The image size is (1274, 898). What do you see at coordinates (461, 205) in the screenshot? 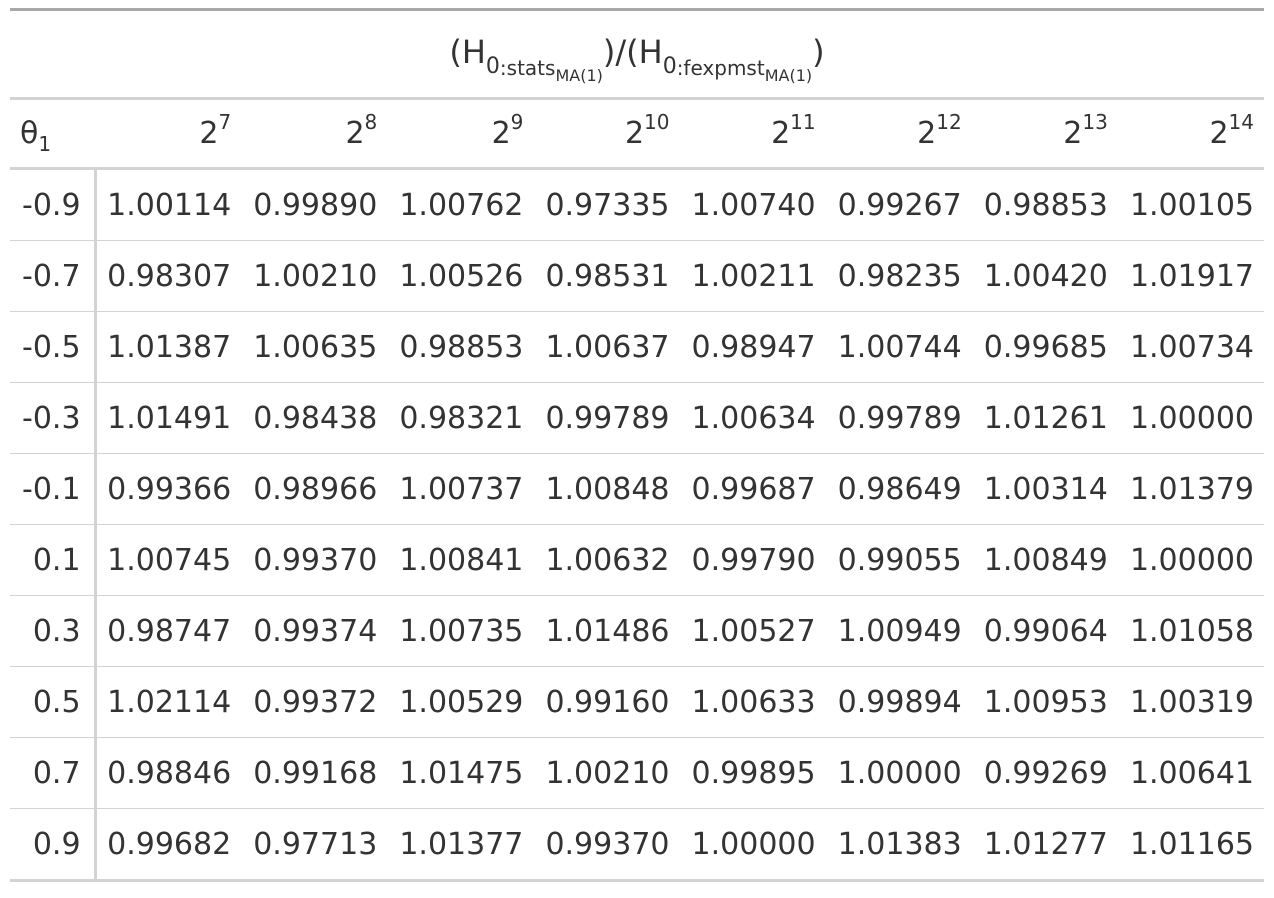
I see `table-cell: 1.00762` at bounding box center [461, 205].